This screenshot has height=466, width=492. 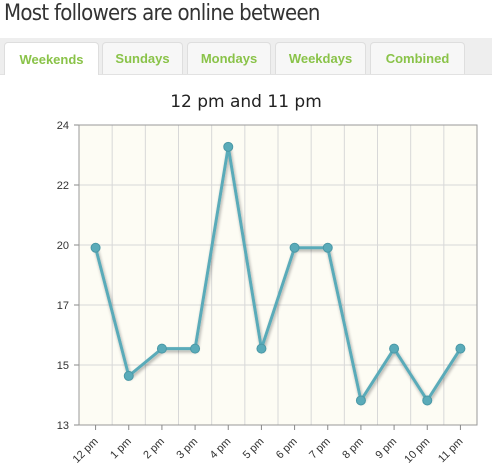 What do you see at coordinates (162, 13) in the screenshot?
I see `section-heading: Most followers are online between` at bounding box center [162, 13].